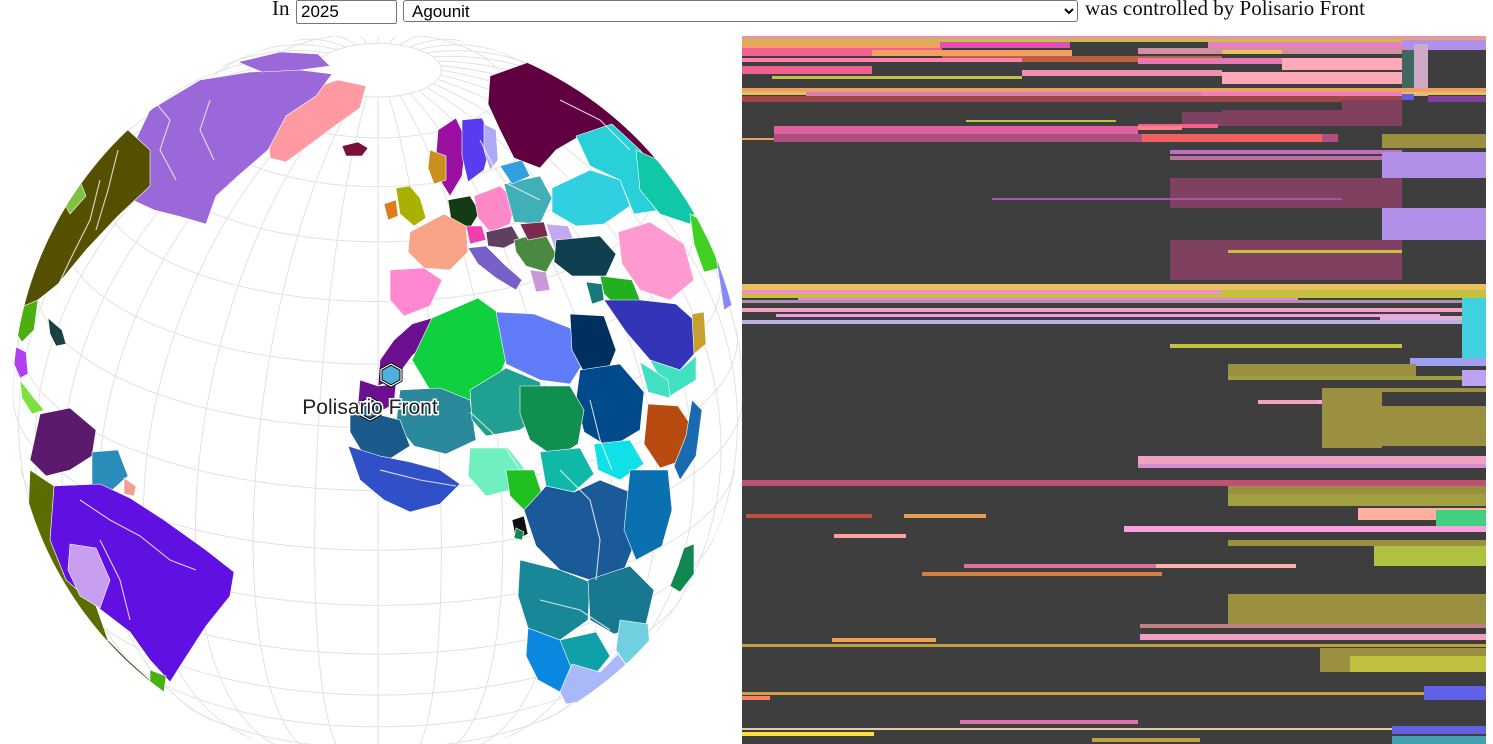 The height and width of the screenshot is (744, 1493). Describe the element at coordinates (346, 12) in the screenshot. I see `year-input` at that location.